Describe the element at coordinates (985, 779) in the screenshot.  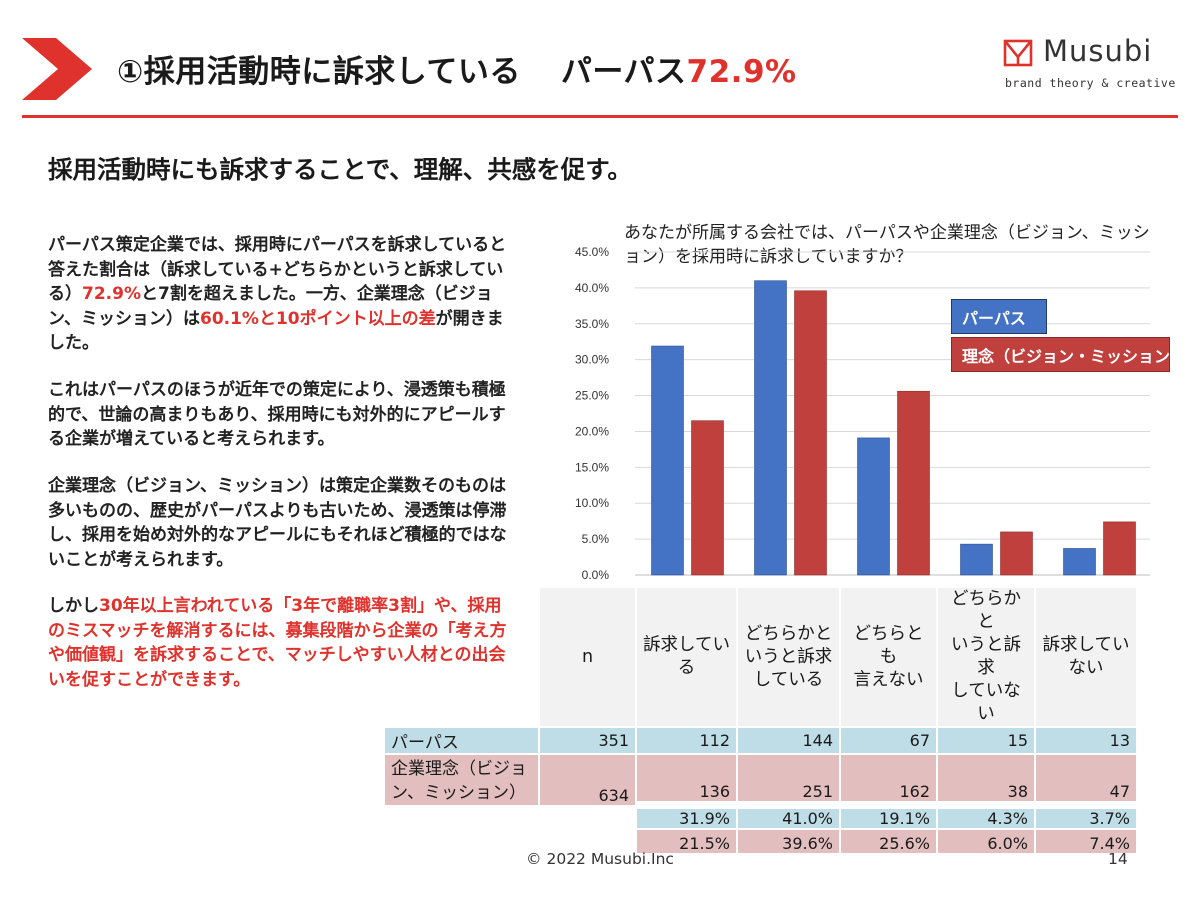
I see `table-cell: 38` at that location.